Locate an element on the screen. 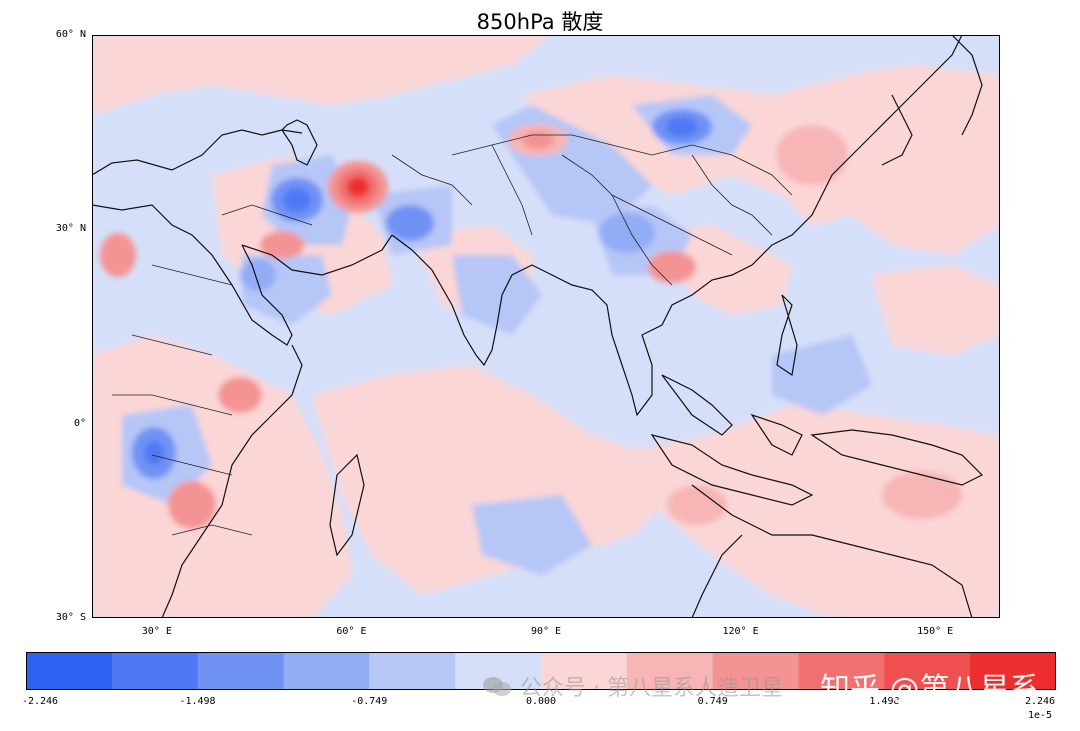  colorbar-tick-label: 0.749 is located at coordinates (712, 701).